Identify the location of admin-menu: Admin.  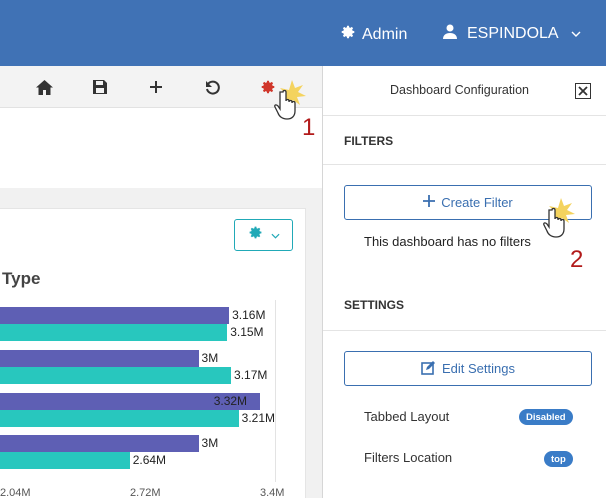
(373, 34).